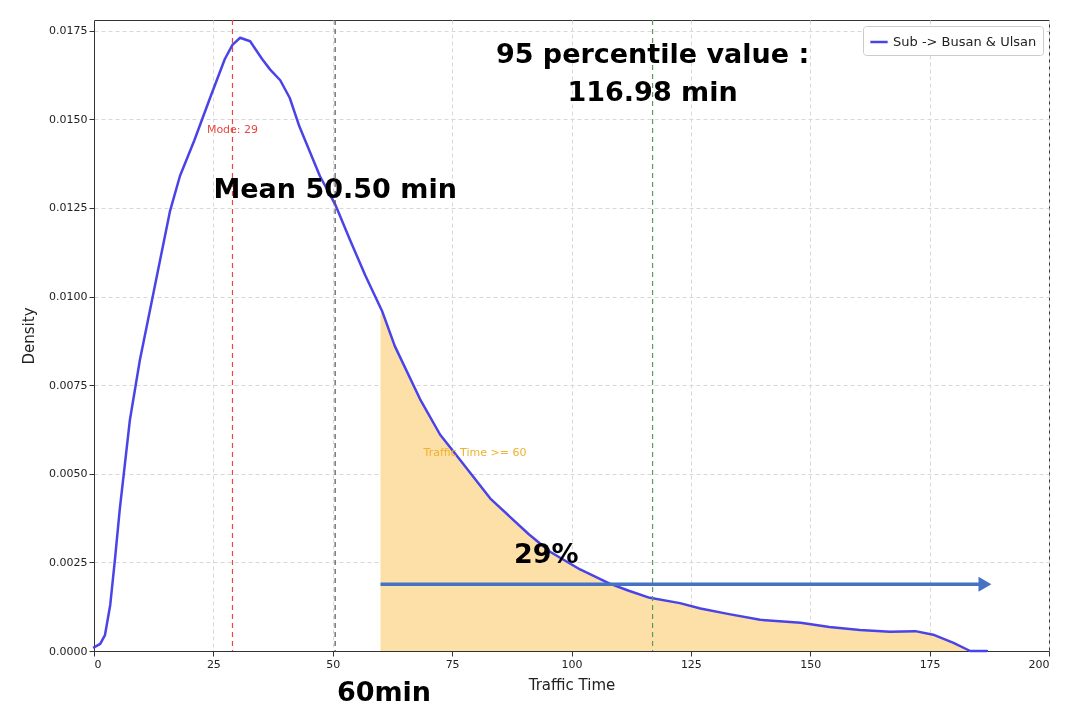 This screenshot has height=707, width=1071. What do you see at coordinates (384, 691) in the screenshot?
I see `text: 60min` at bounding box center [384, 691].